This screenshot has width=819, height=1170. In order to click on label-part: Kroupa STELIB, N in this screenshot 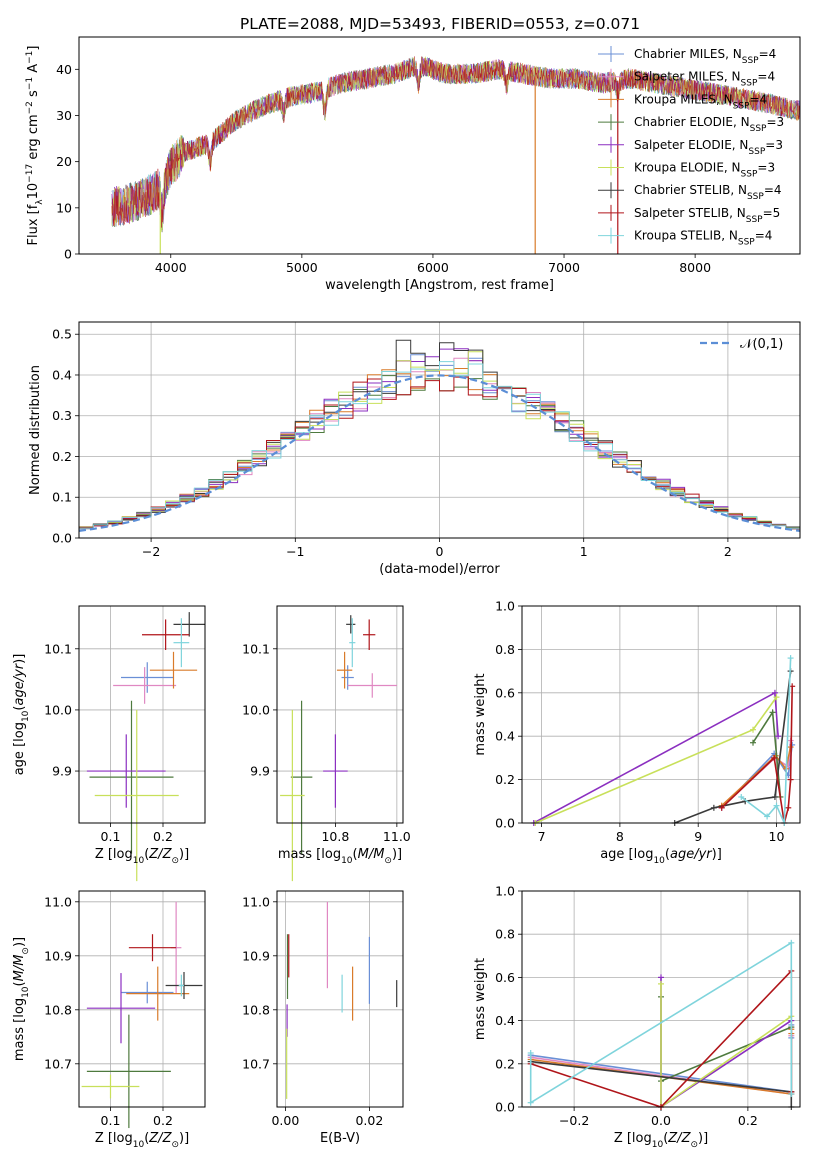, I will do `click(686, 236)`.